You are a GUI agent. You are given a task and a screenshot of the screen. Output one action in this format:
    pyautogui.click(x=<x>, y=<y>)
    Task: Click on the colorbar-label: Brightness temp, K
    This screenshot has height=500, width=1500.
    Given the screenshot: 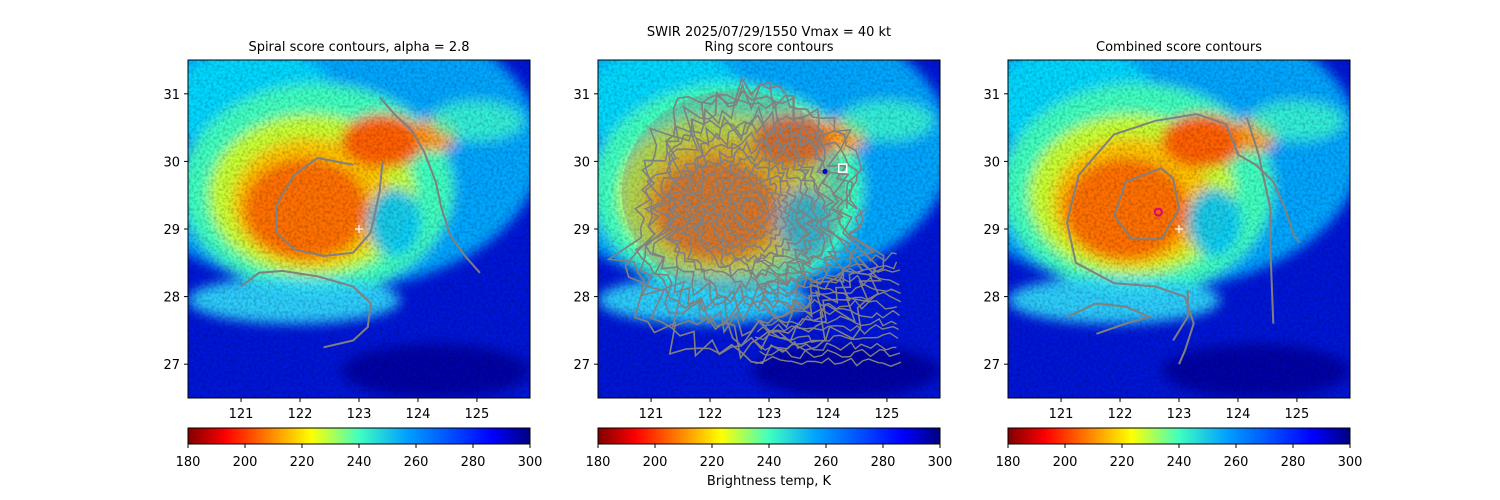 What is the action you would take?
    pyautogui.click(x=769, y=481)
    